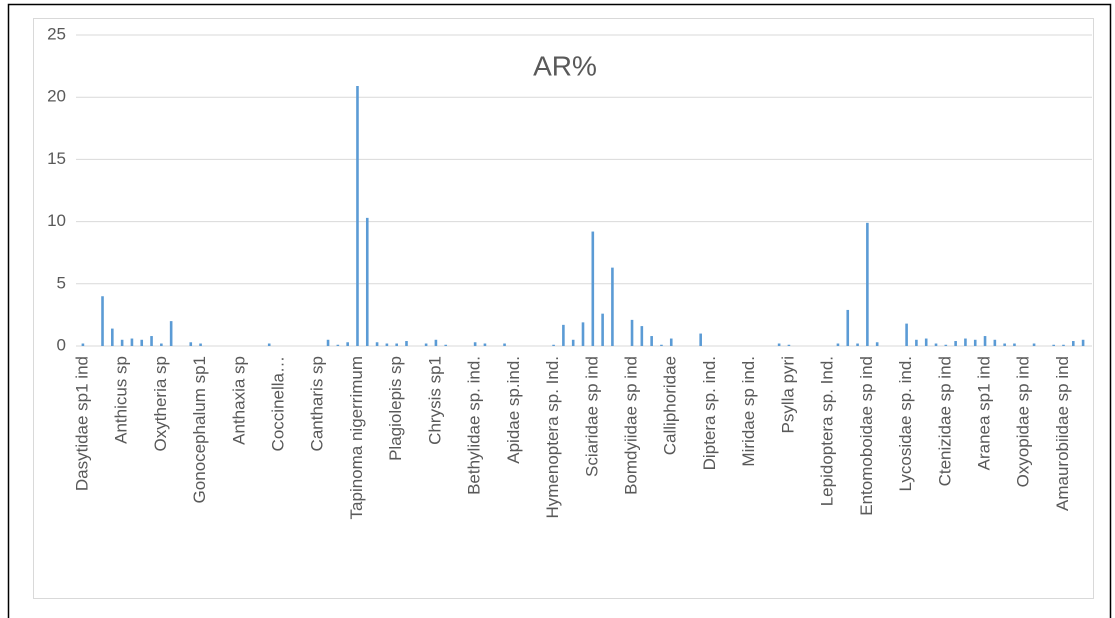 The height and width of the screenshot is (618, 1115). I want to click on x-tick-label: Anthicus sp, so click(121, 400).